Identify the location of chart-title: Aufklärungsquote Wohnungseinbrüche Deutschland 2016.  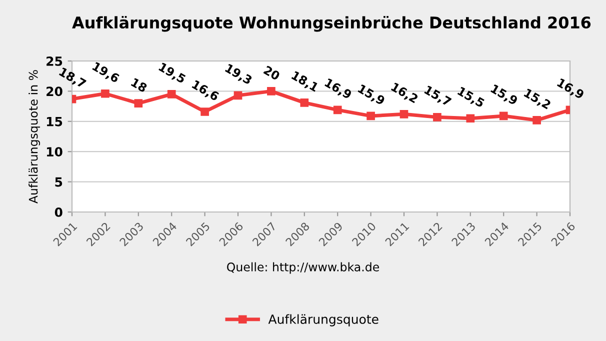
(331, 24).